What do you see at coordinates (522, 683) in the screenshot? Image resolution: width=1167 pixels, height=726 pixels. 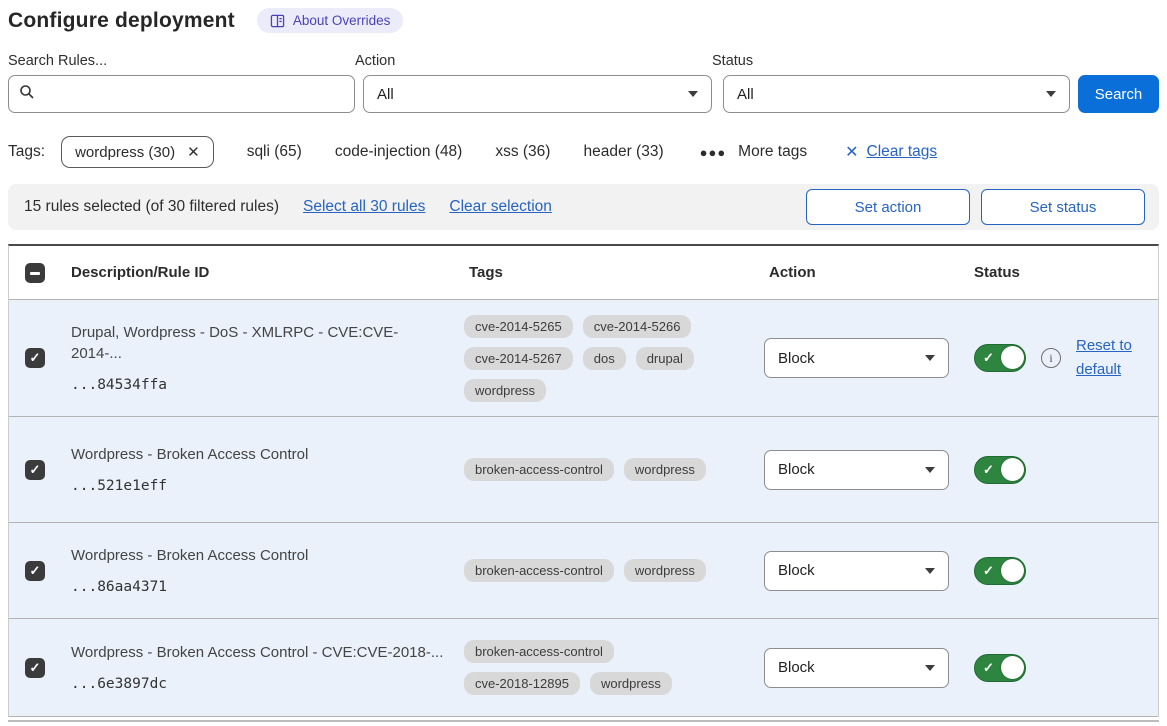 I see `tag-pill: cve-2018-12895` at bounding box center [522, 683].